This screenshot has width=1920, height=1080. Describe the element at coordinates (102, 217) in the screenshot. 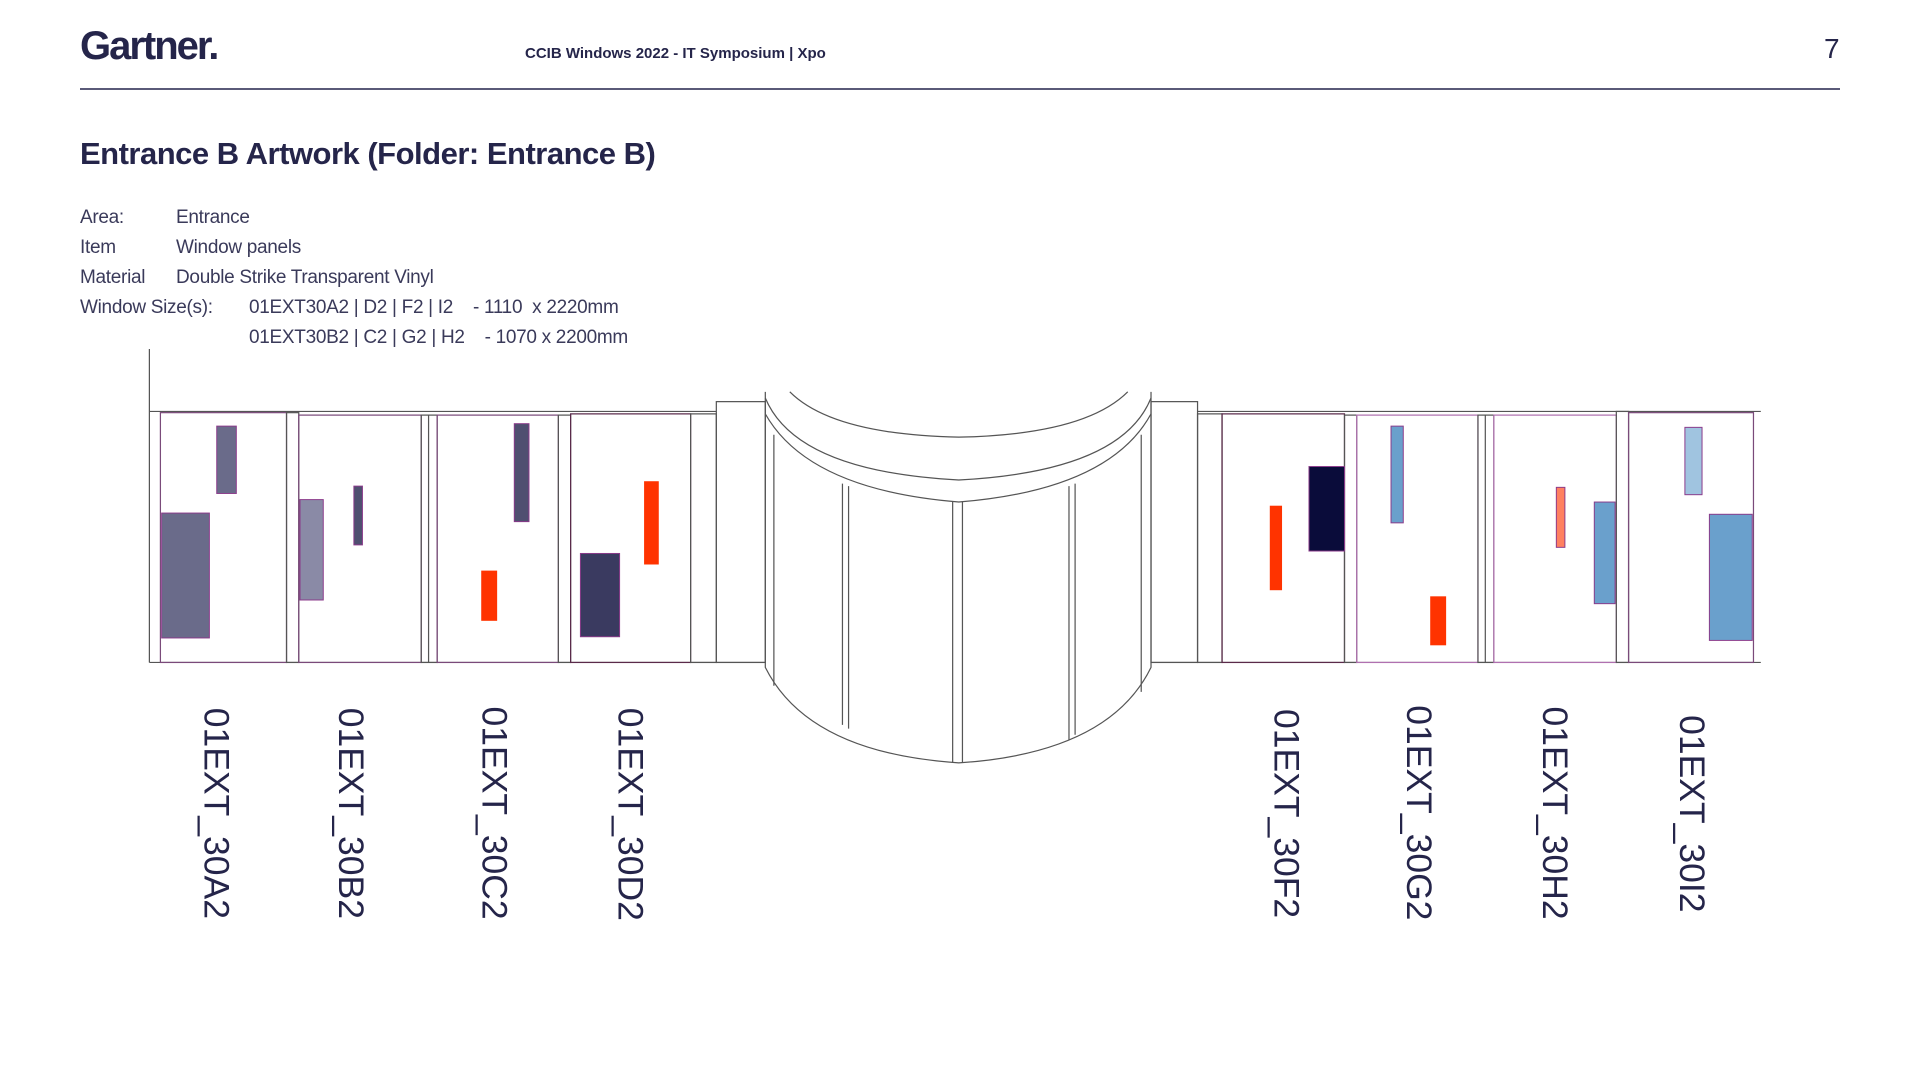

I see `info-label-area: Area:` at that location.